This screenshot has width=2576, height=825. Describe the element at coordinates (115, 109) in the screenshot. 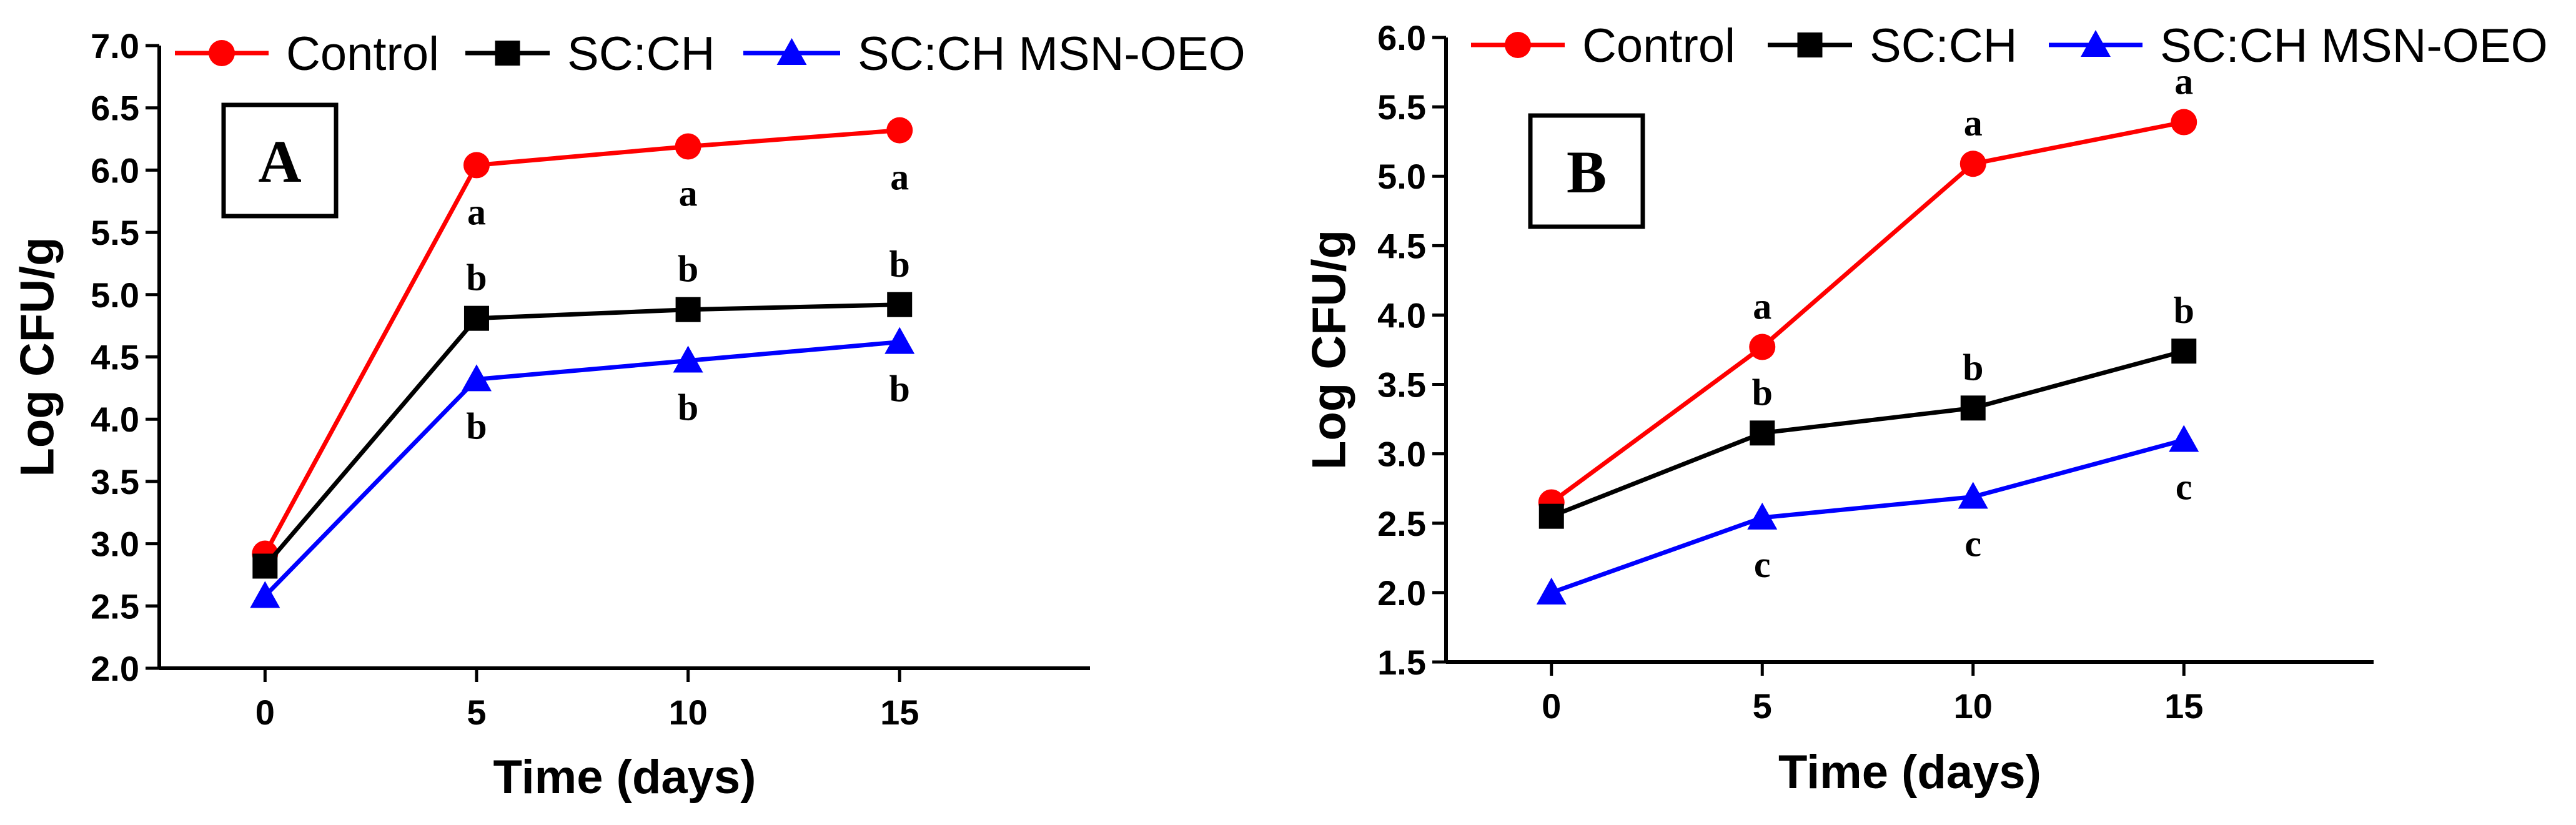

I see `y-tick-label: 6.5` at that location.